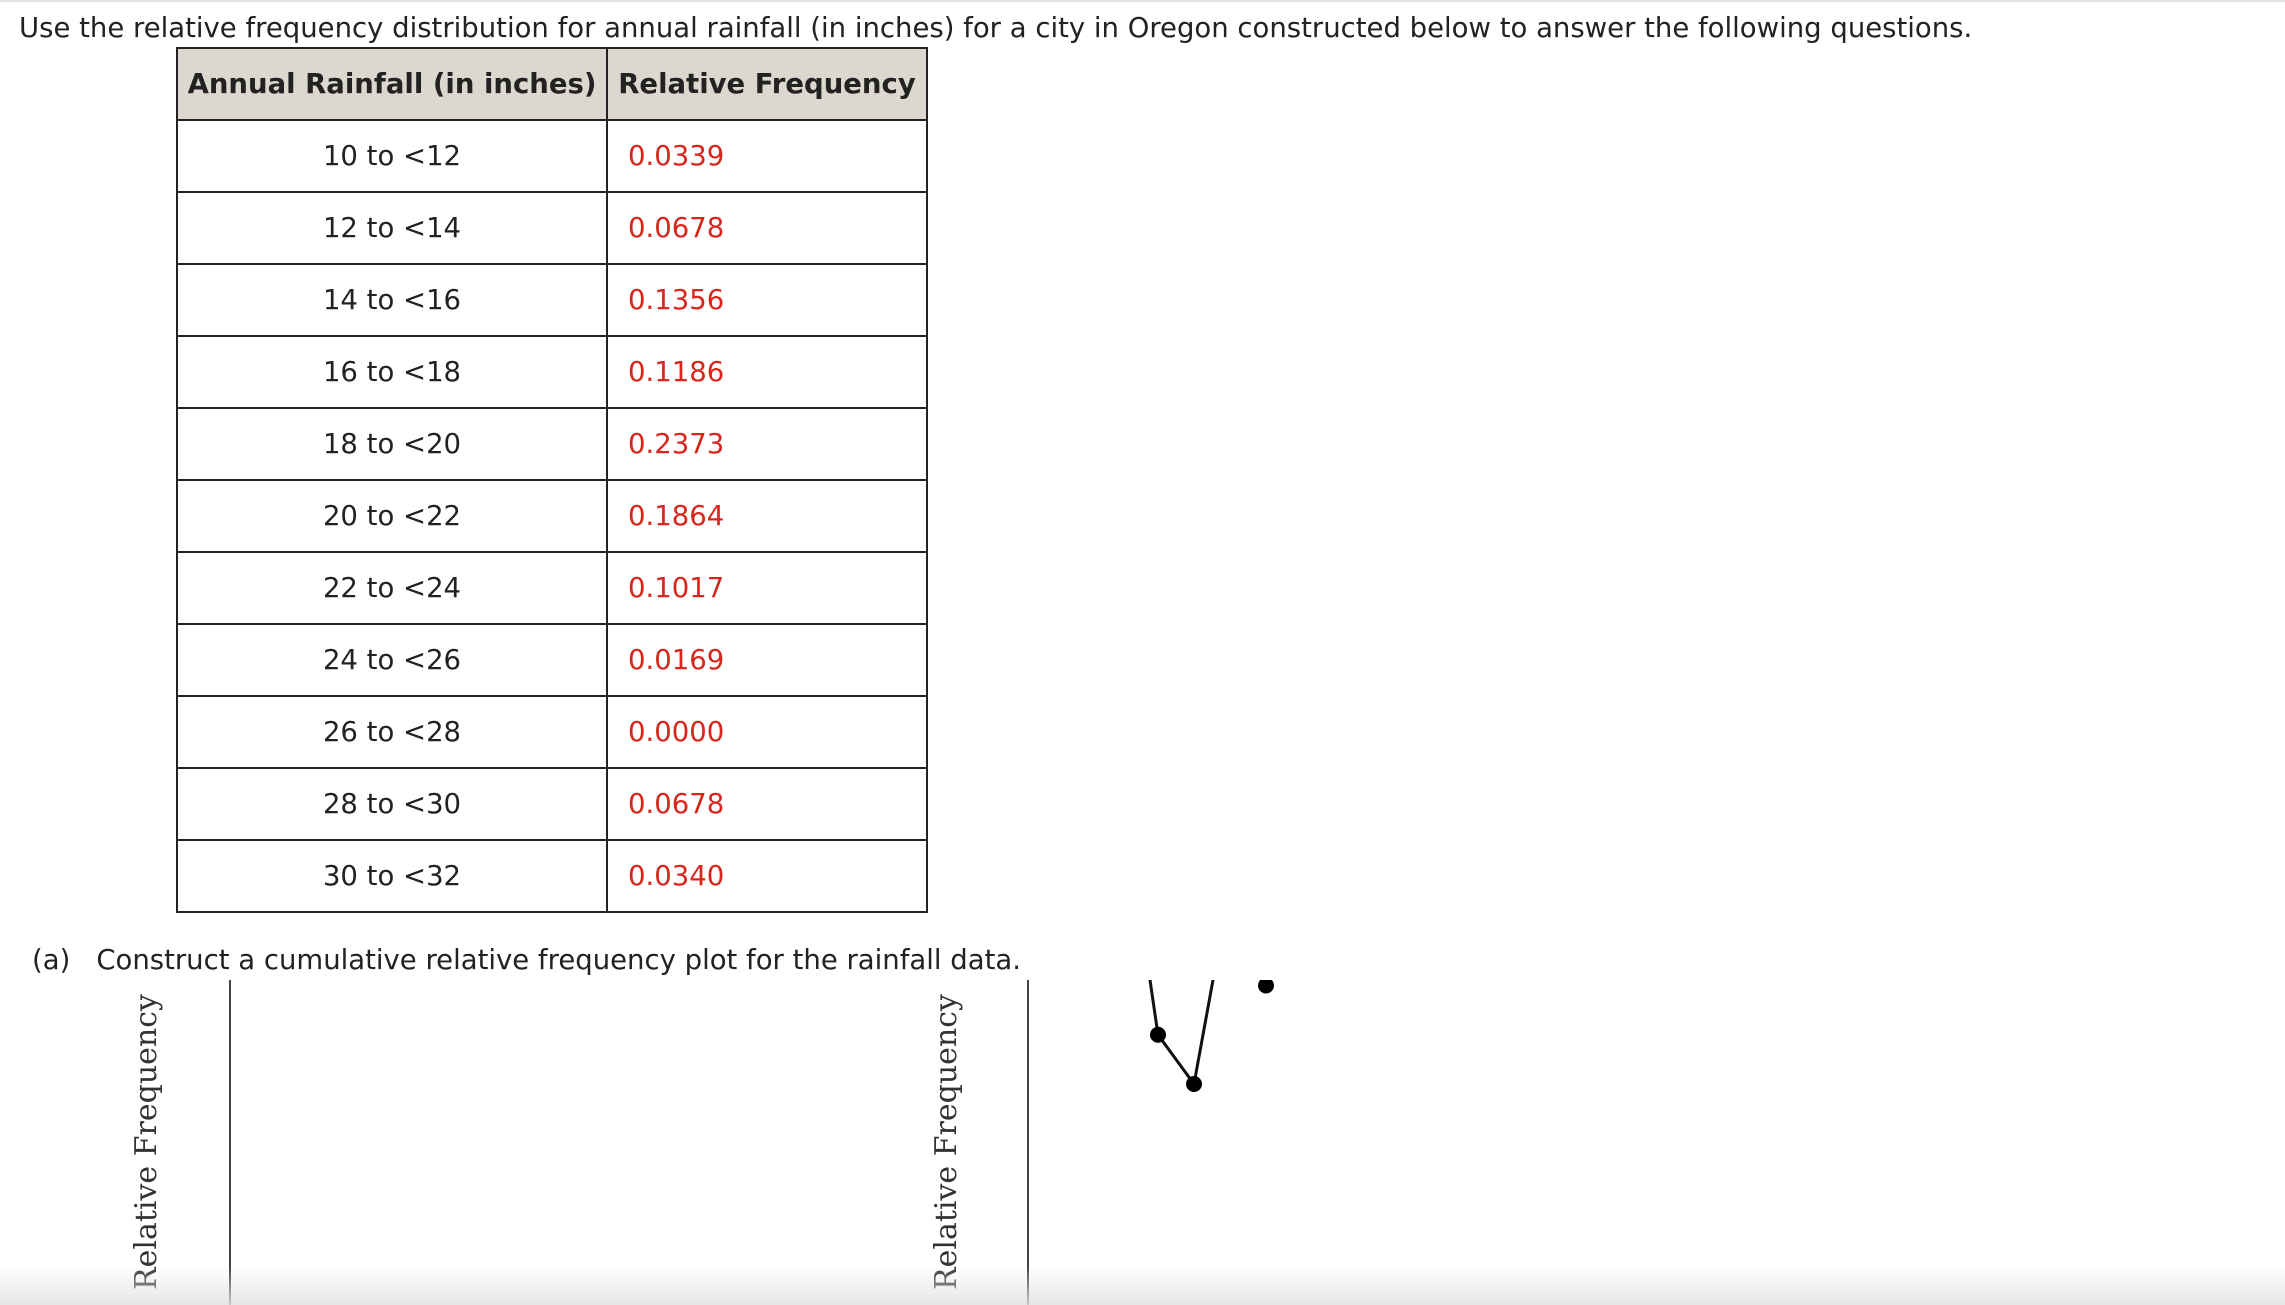  Describe the element at coordinates (392, 804) in the screenshot. I see `rainfall-range: 28 to <30` at that location.